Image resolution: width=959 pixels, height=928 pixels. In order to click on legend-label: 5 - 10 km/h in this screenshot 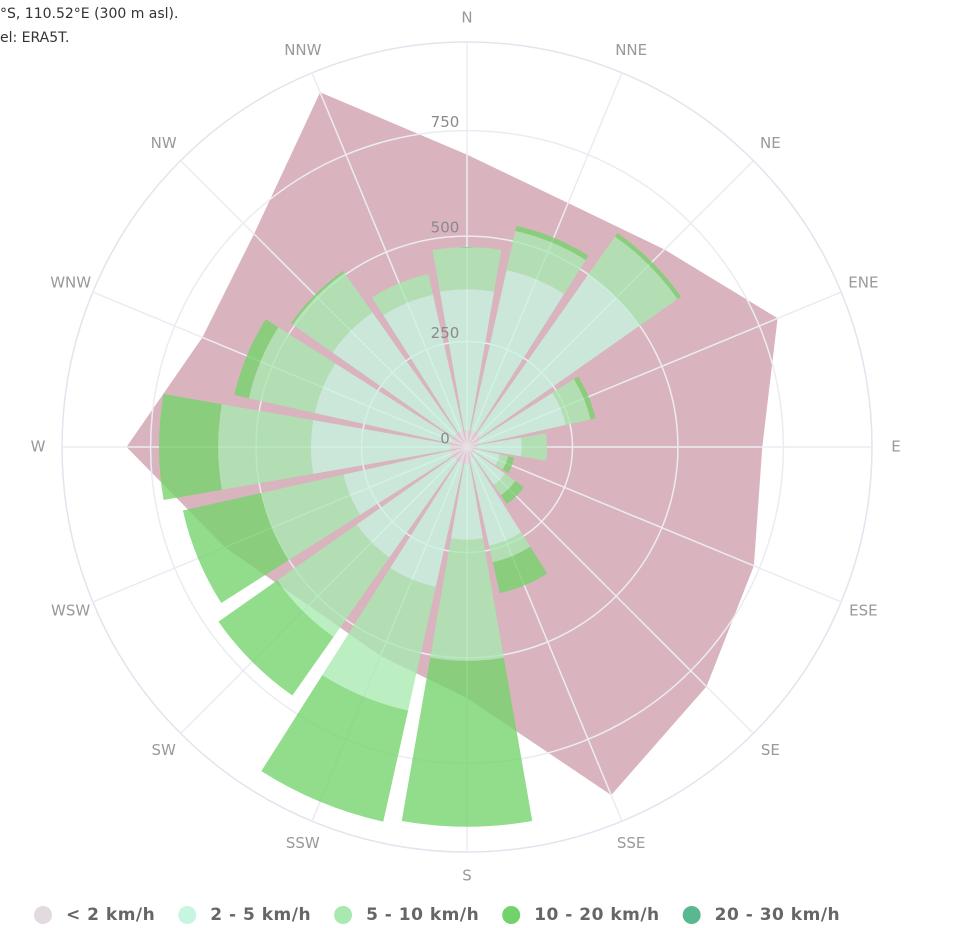, I will do `click(422, 915)`.